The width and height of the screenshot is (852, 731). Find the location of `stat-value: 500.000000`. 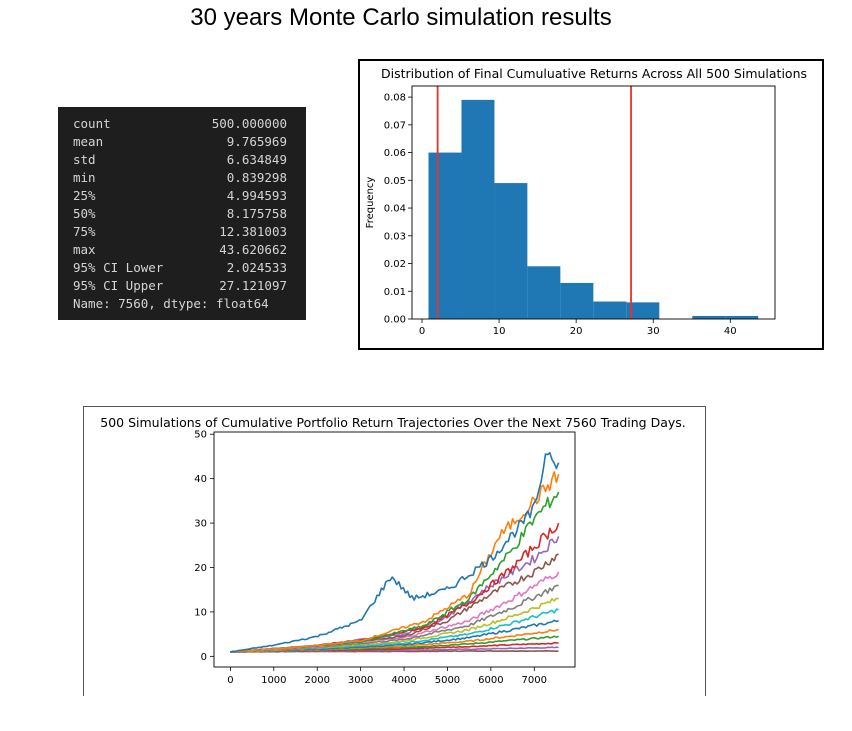

stat-value: 500.000000 is located at coordinates (249, 123).